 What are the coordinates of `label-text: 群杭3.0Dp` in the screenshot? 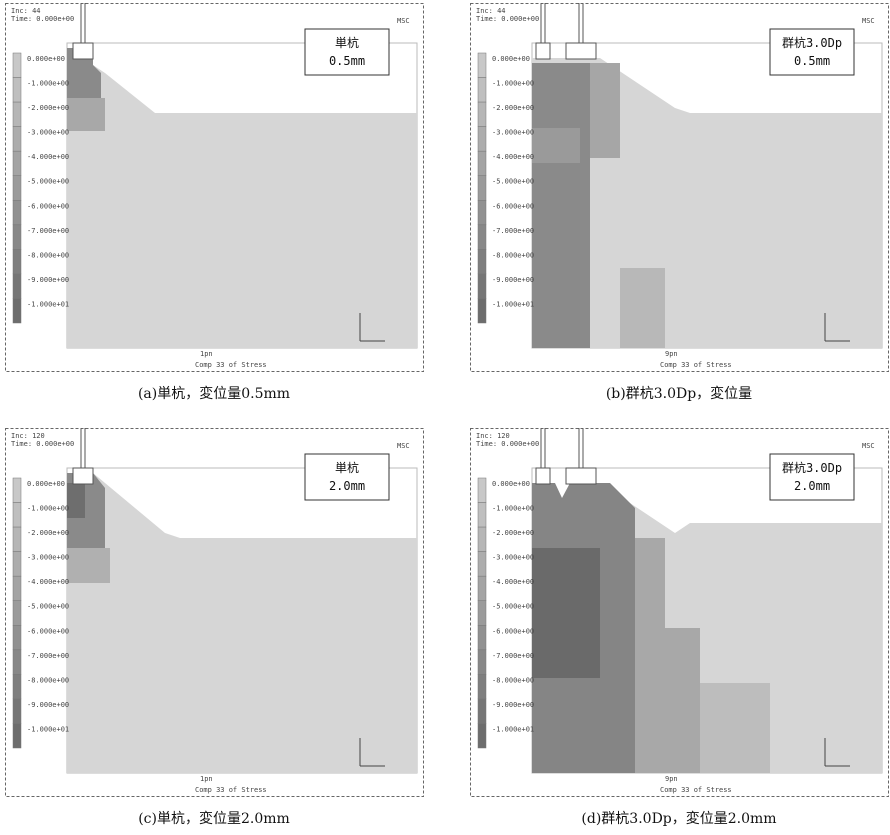 It's located at (812, 467).